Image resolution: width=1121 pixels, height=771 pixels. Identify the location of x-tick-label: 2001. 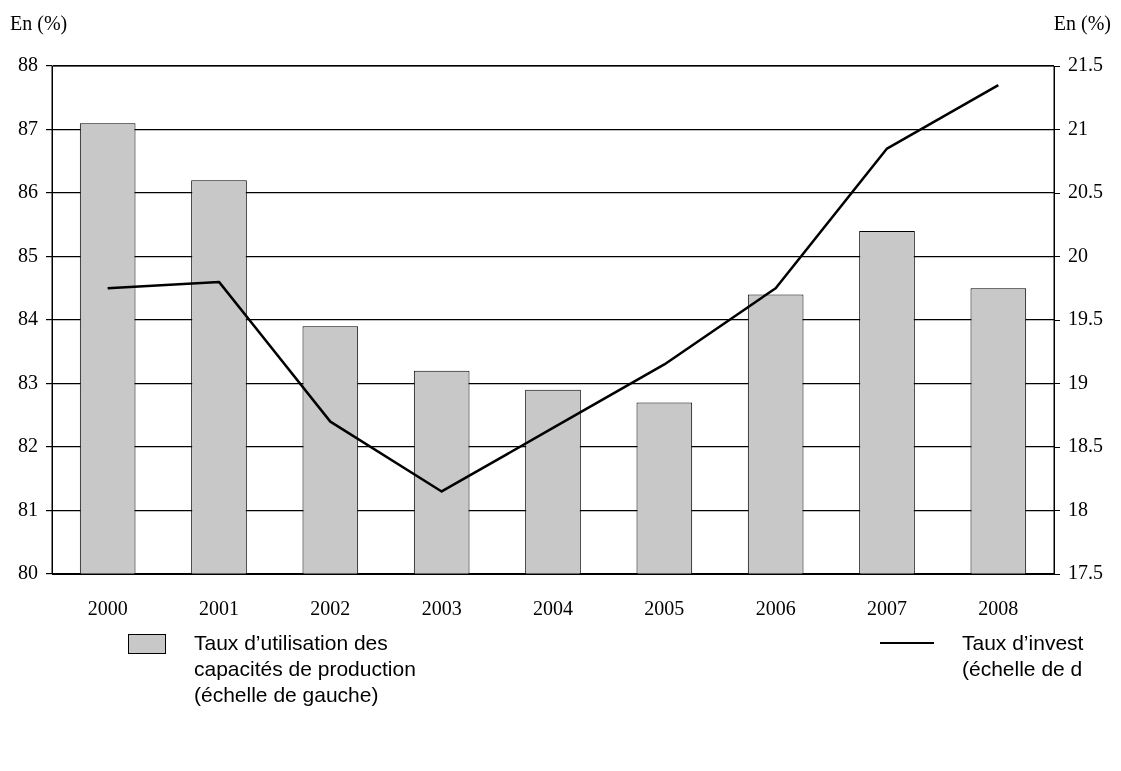
(219, 608).